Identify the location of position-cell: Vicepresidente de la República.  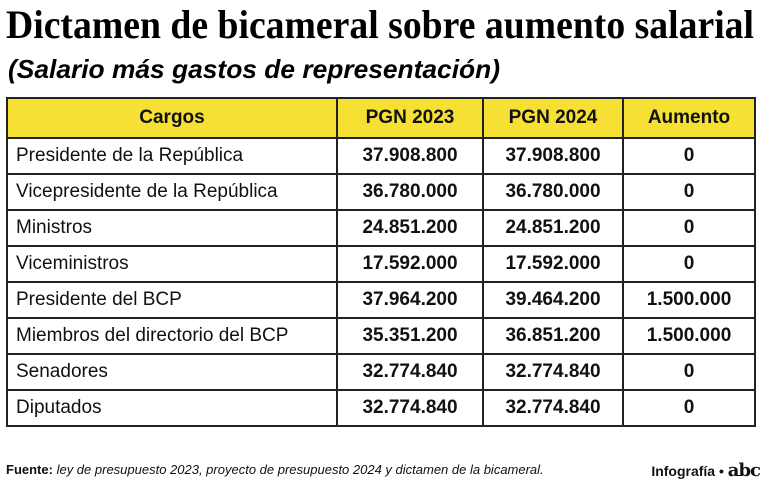
(172, 192).